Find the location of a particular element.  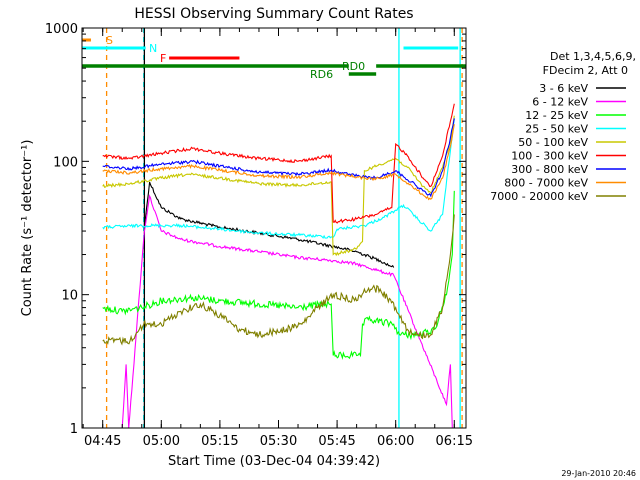

x-tick-label: 05:45 is located at coordinates (336, 441).